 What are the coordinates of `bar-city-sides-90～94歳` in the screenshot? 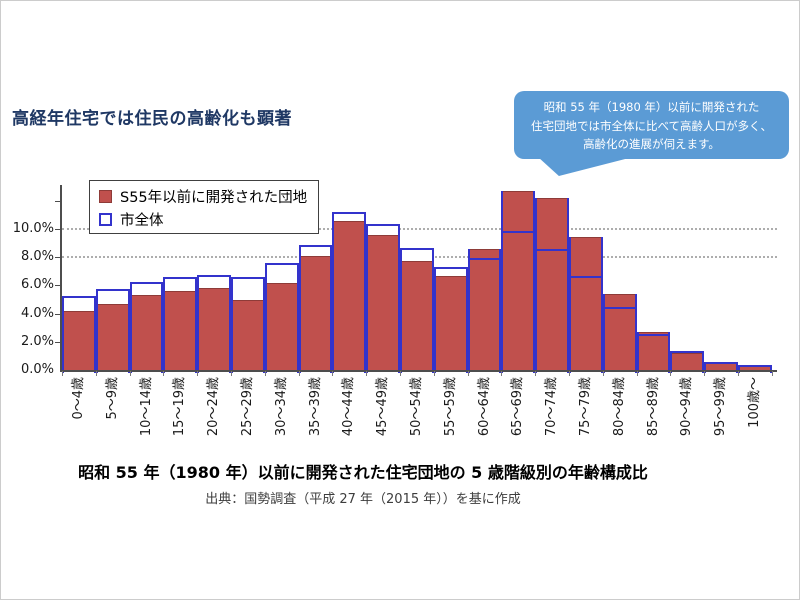 It's located at (687, 362).